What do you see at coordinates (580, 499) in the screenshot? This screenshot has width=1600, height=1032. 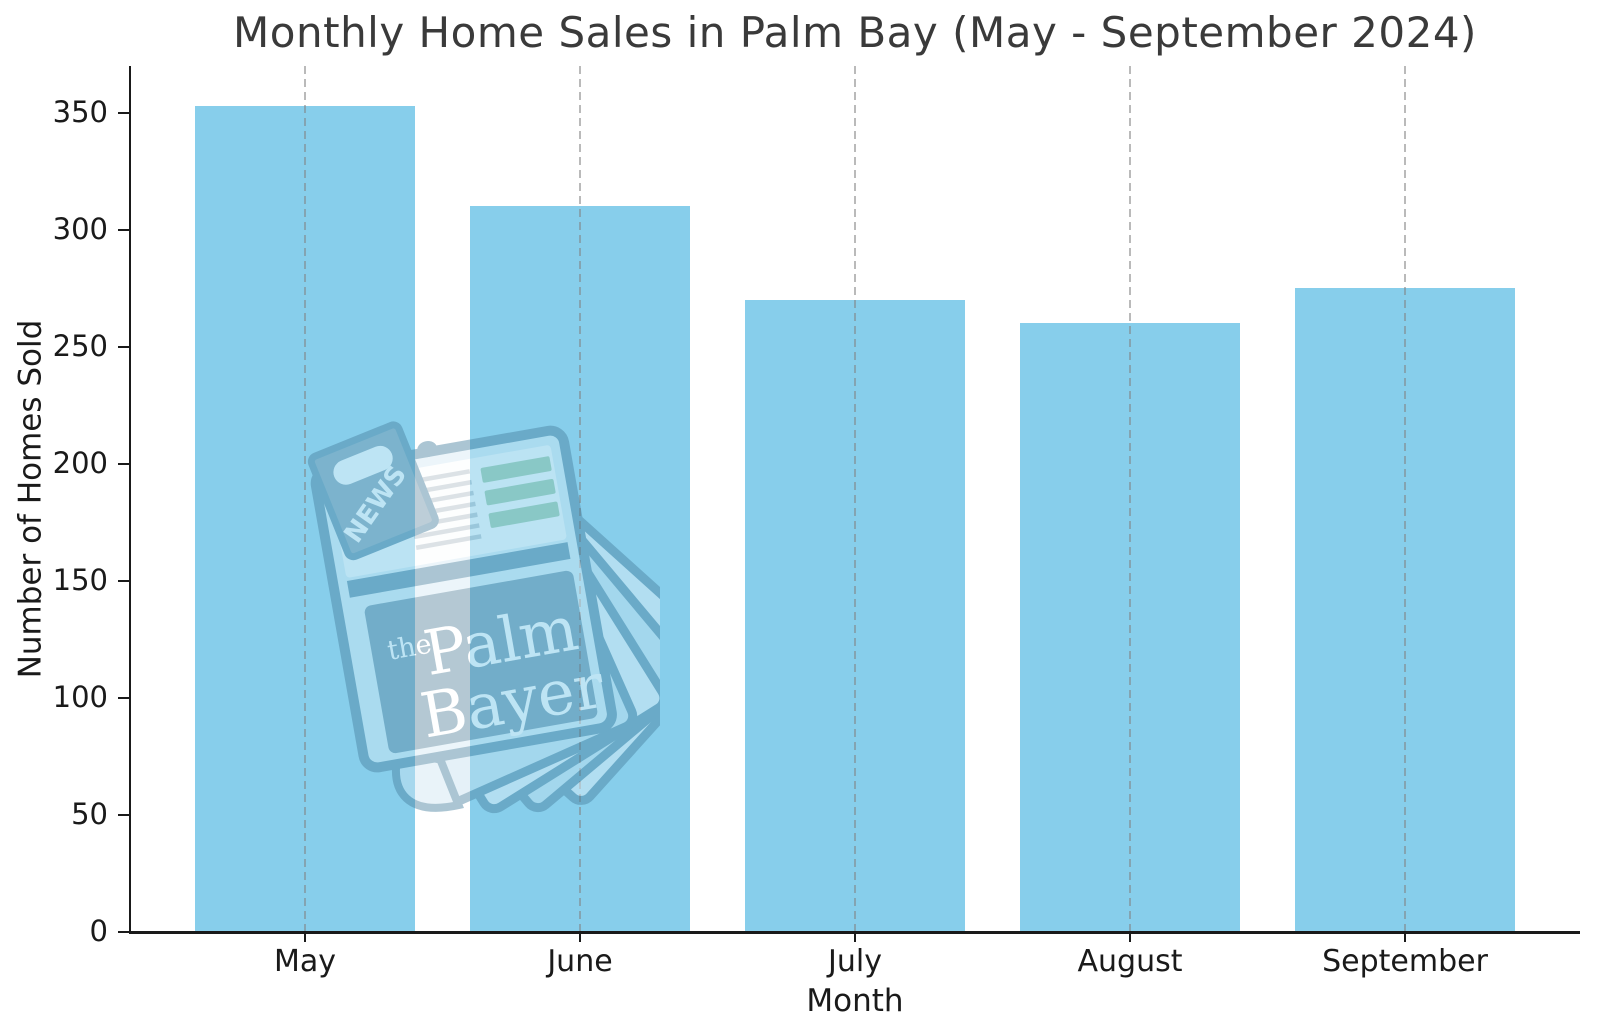 I see `gridline-june` at bounding box center [580, 499].